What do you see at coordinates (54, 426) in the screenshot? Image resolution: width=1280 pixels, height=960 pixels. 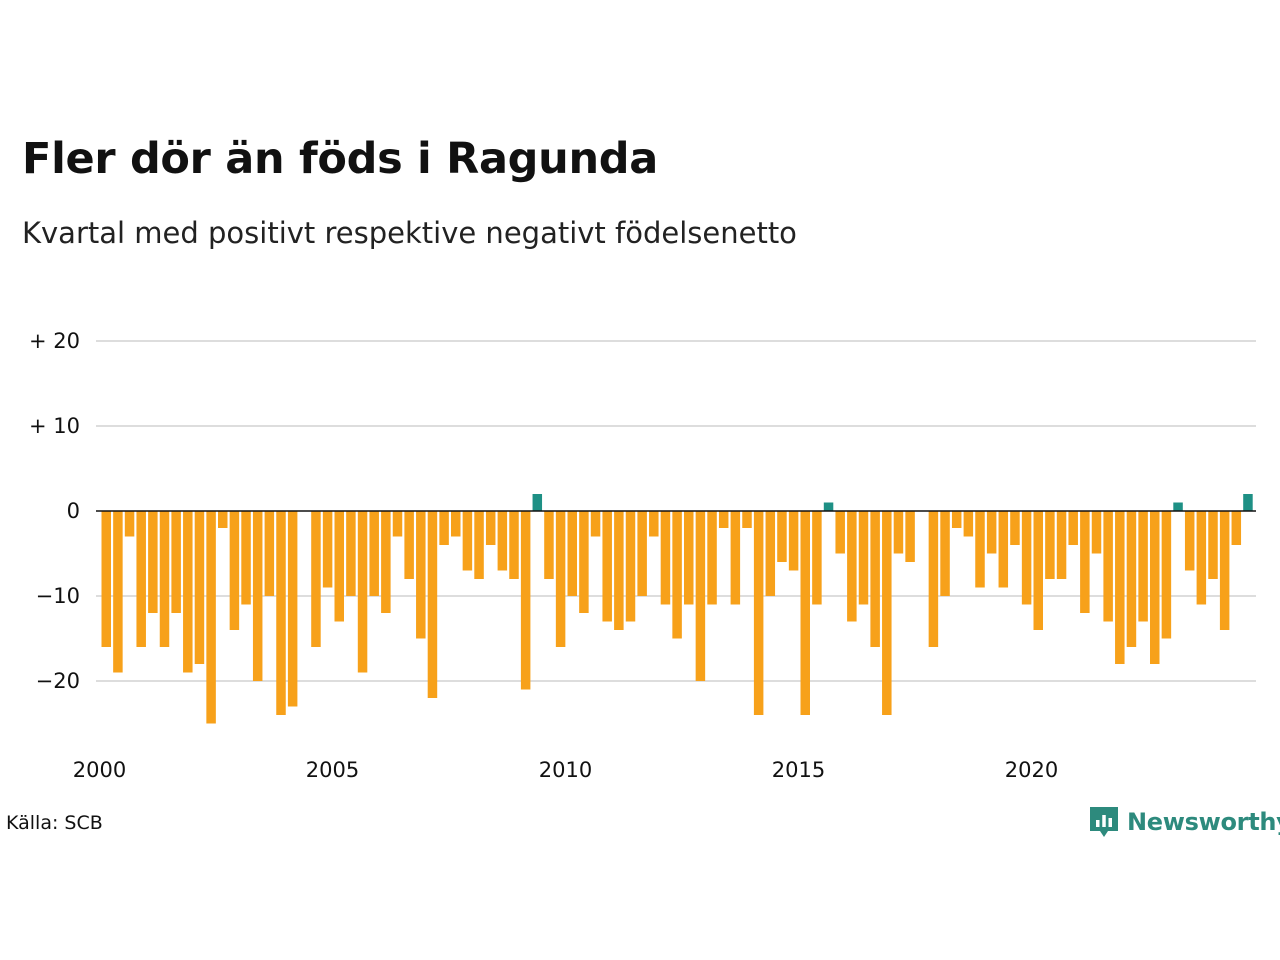 I see `y-tick-label: + 10` at bounding box center [54, 426].